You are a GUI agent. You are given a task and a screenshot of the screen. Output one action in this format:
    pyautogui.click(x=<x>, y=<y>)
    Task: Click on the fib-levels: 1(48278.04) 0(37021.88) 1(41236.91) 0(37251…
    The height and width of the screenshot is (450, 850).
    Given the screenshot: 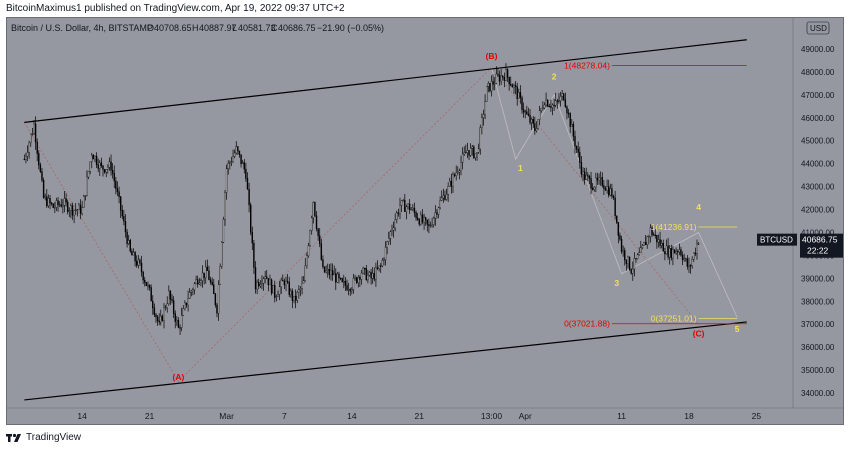 What is the action you would take?
    pyautogui.click(x=655, y=195)
    